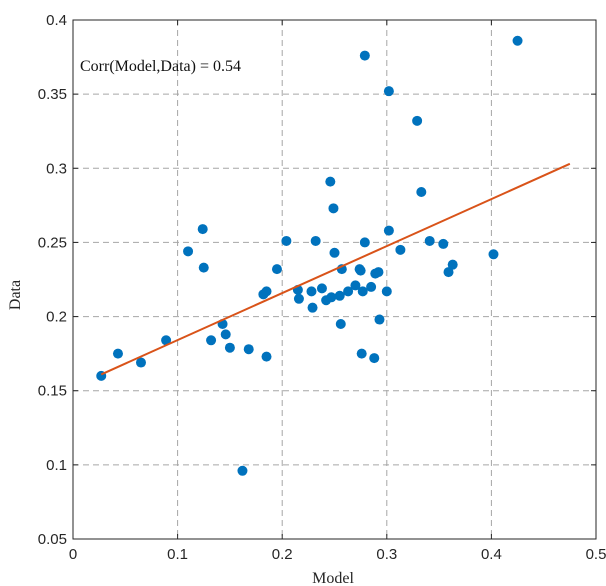  I want to click on x-axis-label: Model, so click(333, 578).